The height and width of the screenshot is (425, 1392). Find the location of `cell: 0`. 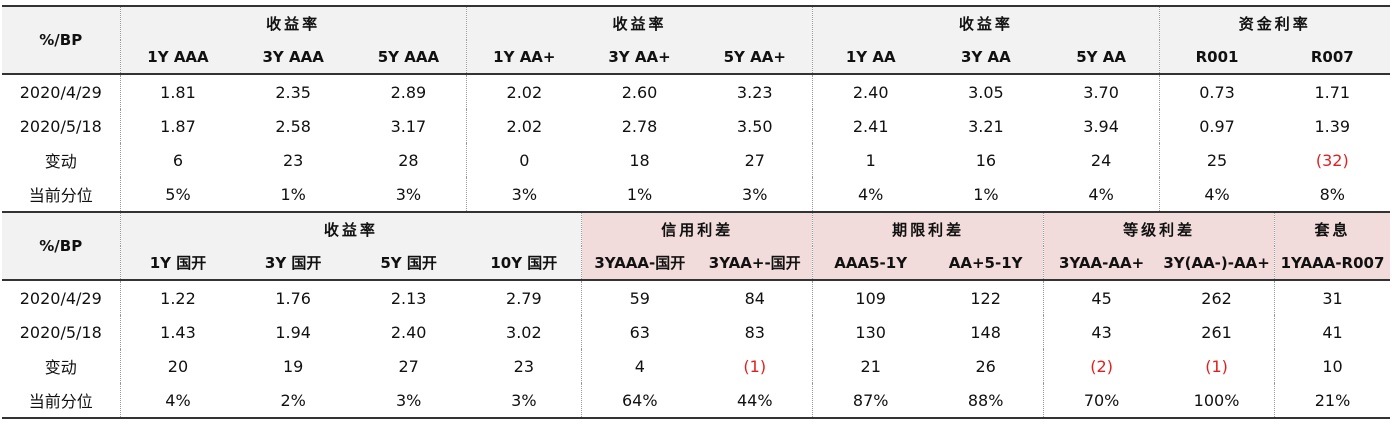

cell: 0 is located at coordinates (523, 160).